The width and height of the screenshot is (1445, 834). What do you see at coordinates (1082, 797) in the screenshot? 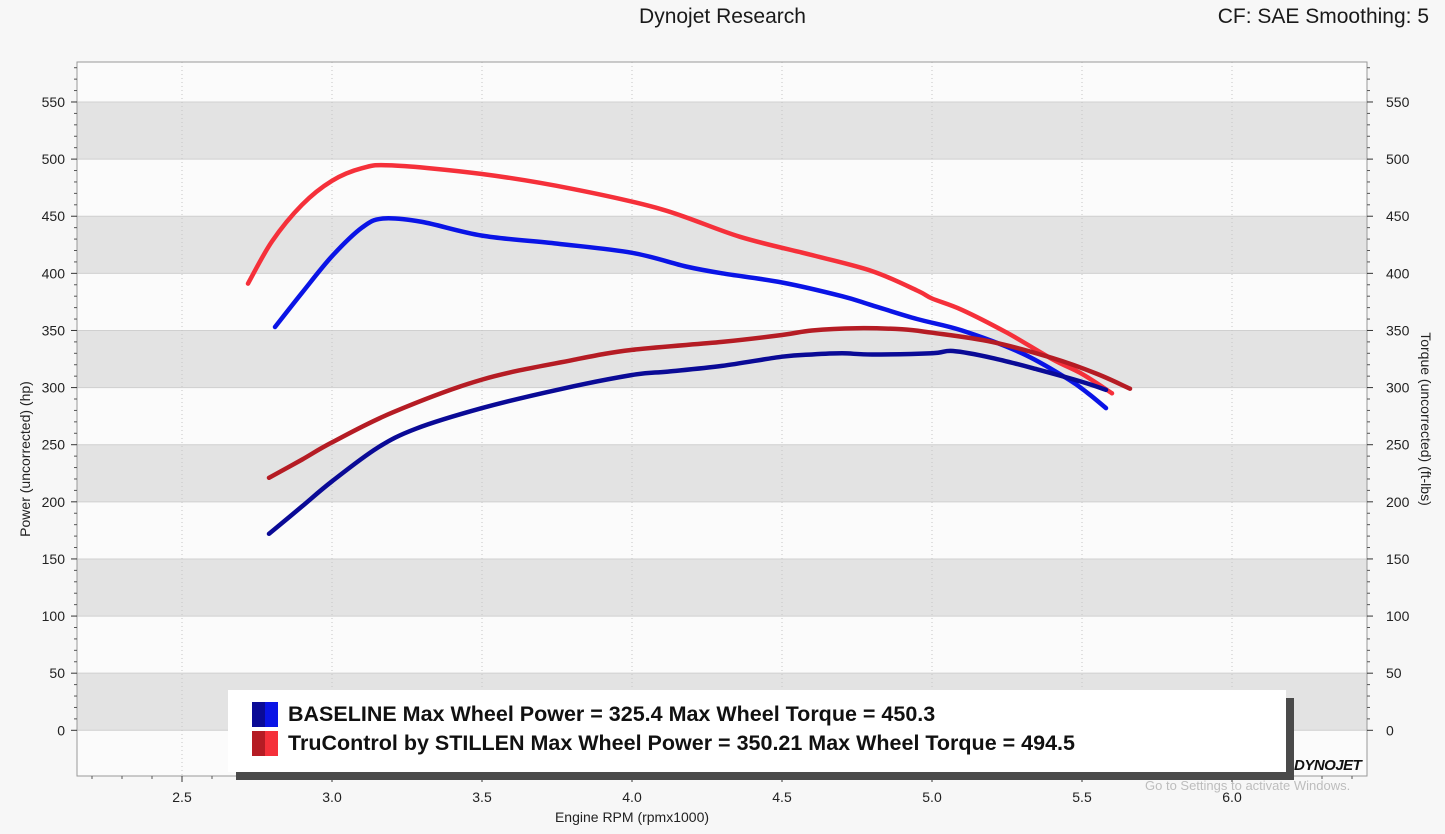
I see `x-tick-label: 5.5` at bounding box center [1082, 797].